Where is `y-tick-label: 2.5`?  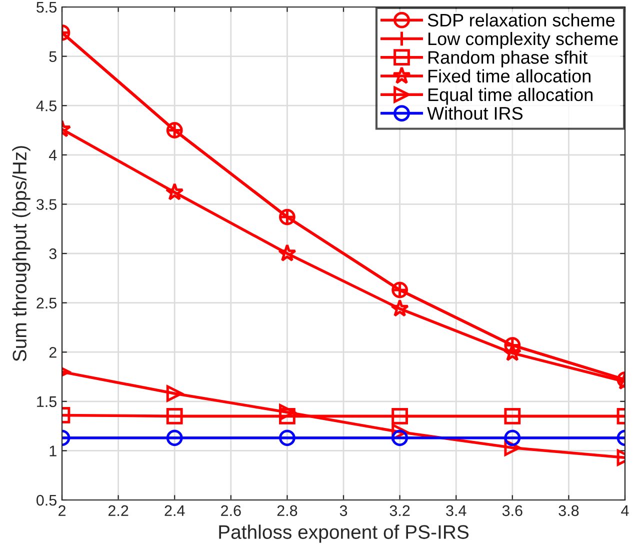
y-tick-label: 2.5 is located at coordinates (46, 303).